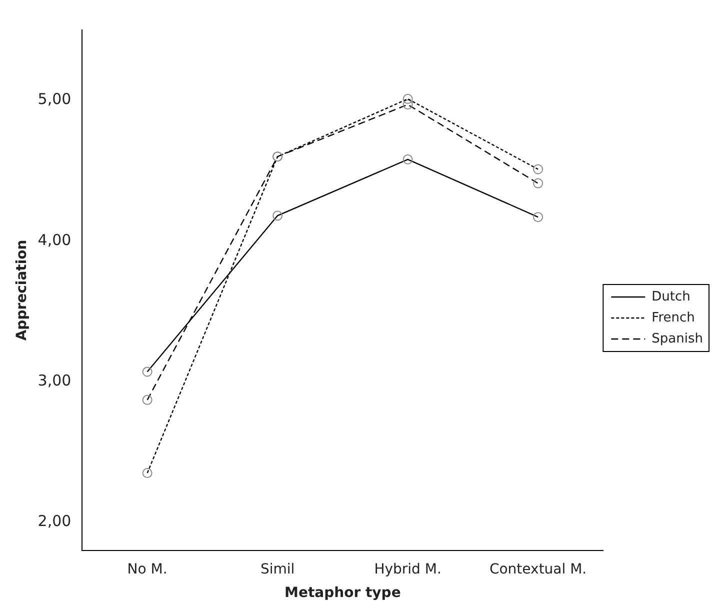 The image size is (719, 616). I want to click on x-axis-title: Metaphor type, so click(342, 593).